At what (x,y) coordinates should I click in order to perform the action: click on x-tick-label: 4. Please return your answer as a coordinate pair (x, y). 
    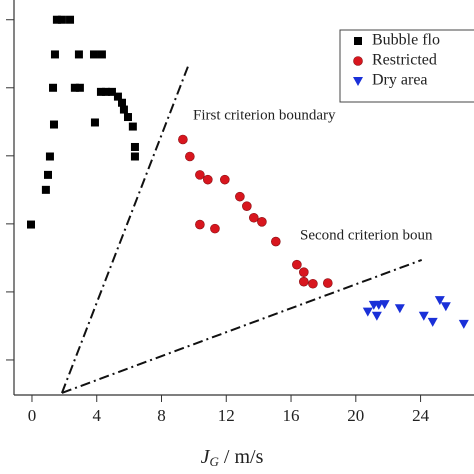
    Looking at the image, I should click on (96, 415).